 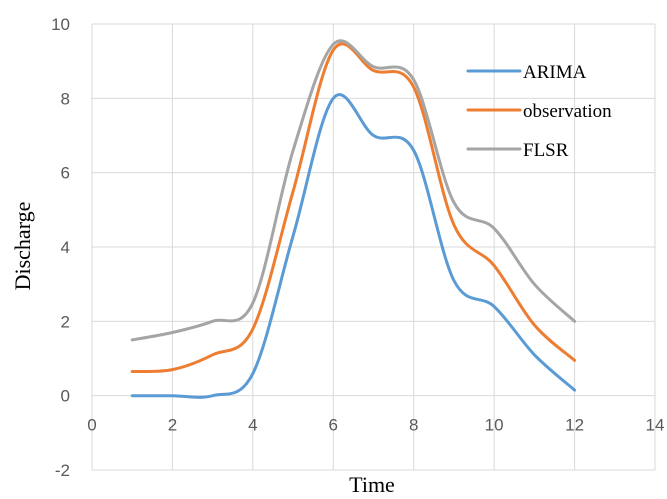 I want to click on x-tick-label: 0, so click(x=91, y=425).